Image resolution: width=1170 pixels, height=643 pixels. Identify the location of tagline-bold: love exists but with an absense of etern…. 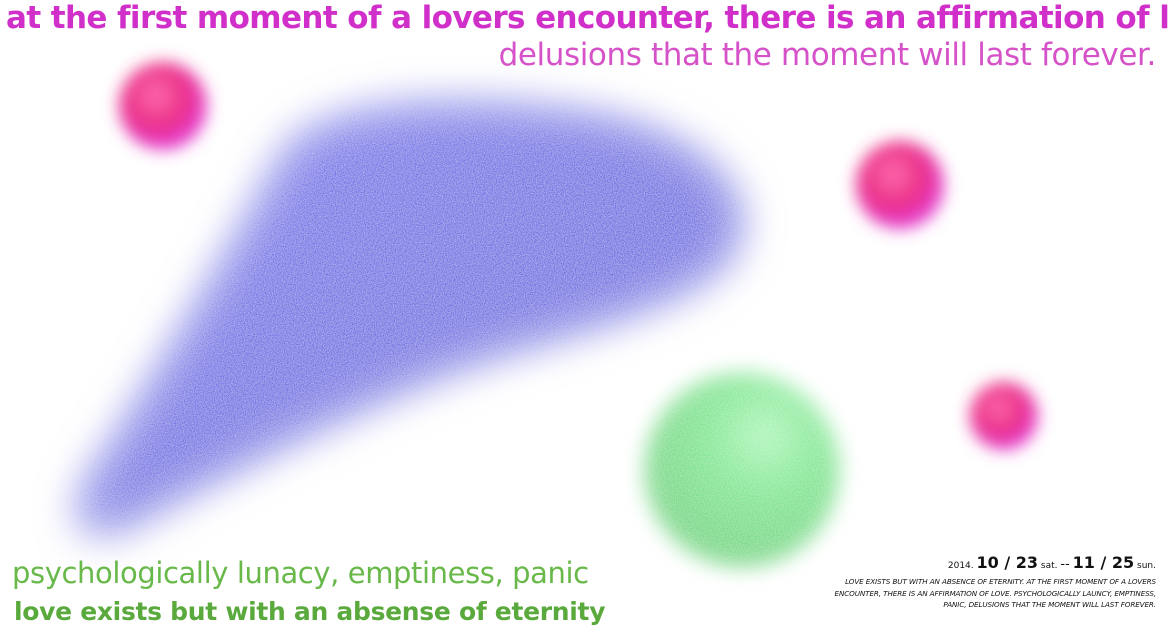
(310, 611).